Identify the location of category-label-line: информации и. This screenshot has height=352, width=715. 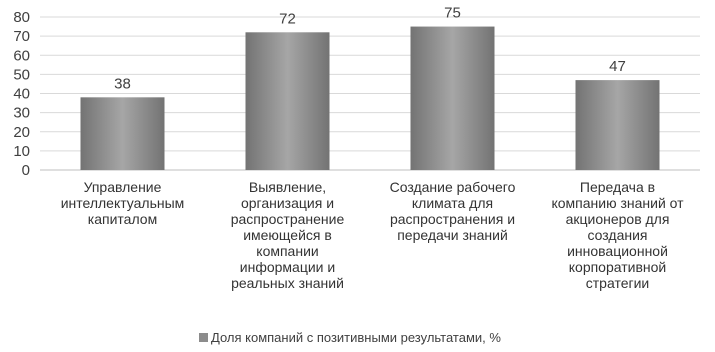
(287, 267).